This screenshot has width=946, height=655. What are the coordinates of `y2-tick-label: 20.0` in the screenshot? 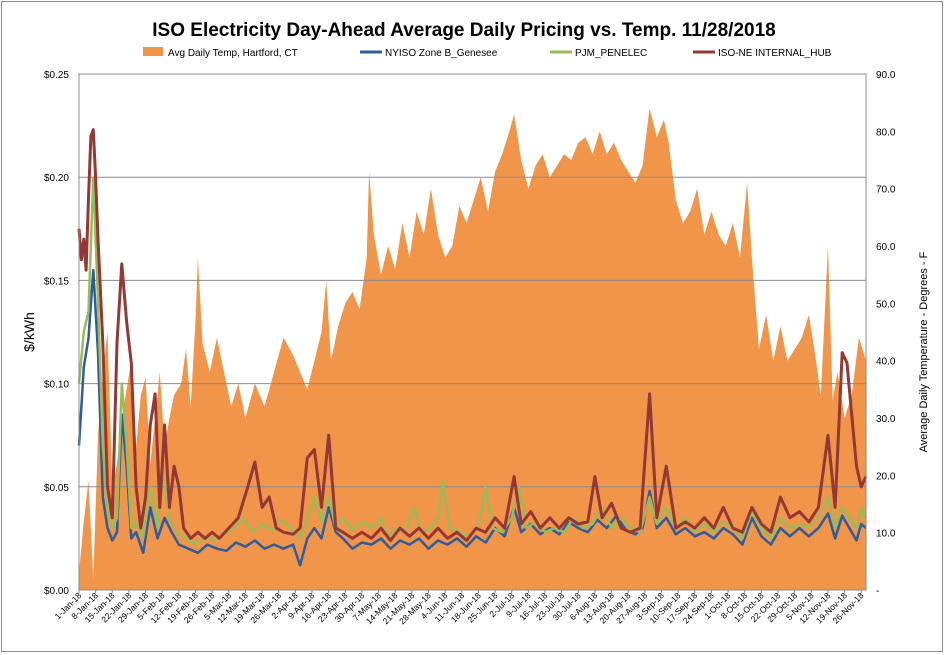 It's located at (886, 476).